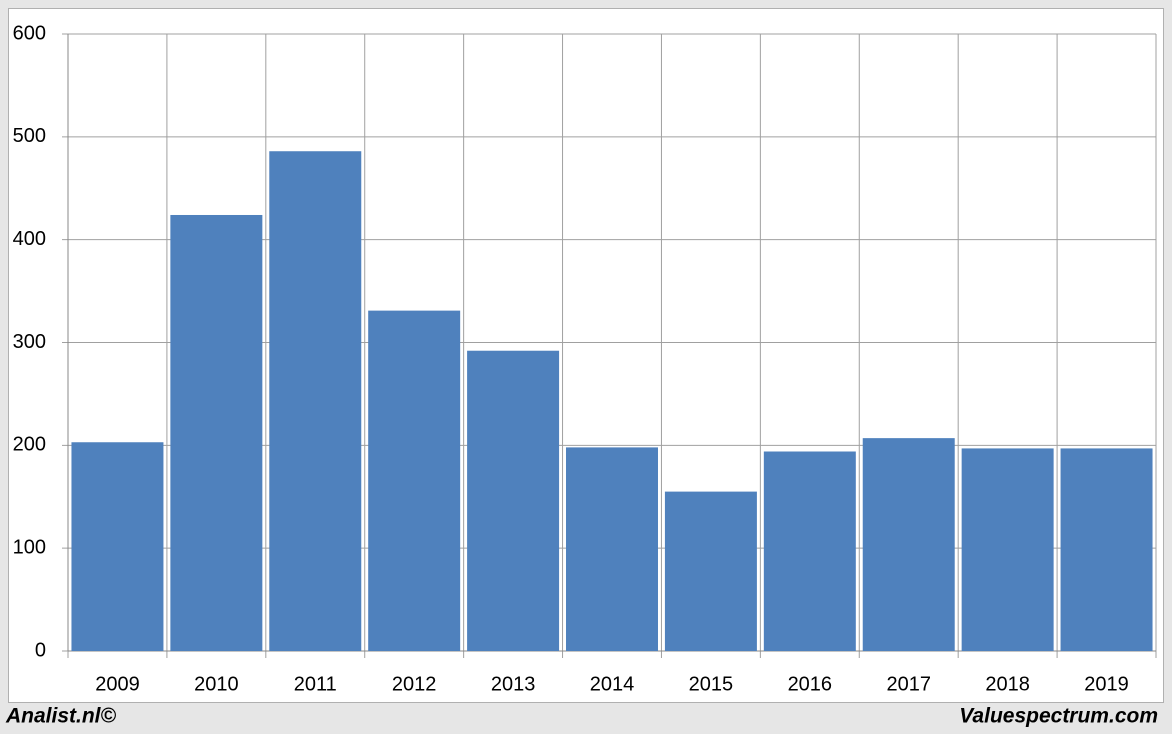 The width and height of the screenshot is (1172, 734). Describe the element at coordinates (810, 684) in the screenshot. I see `x-tick-label: 2016` at that location.